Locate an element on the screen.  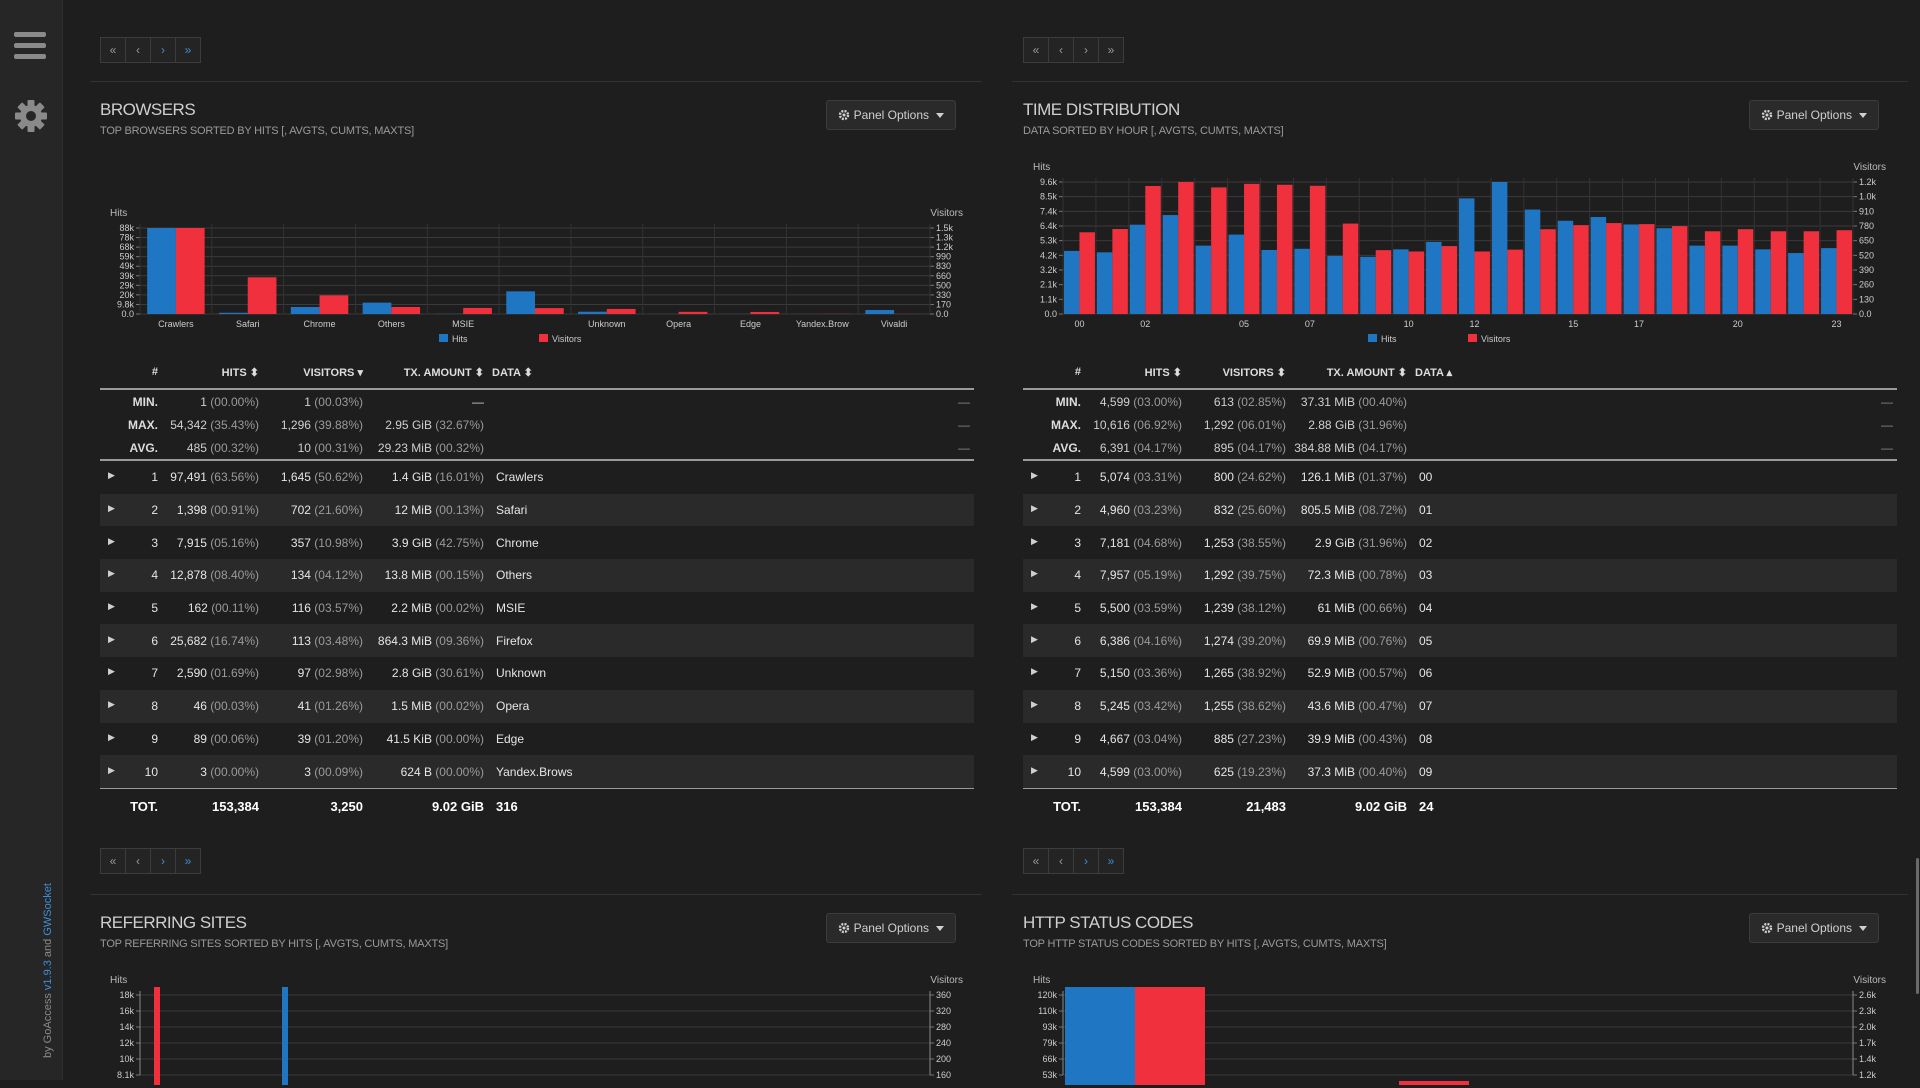
col-tx: TX. AMOUNT ⬍ is located at coordinates (427, 372).